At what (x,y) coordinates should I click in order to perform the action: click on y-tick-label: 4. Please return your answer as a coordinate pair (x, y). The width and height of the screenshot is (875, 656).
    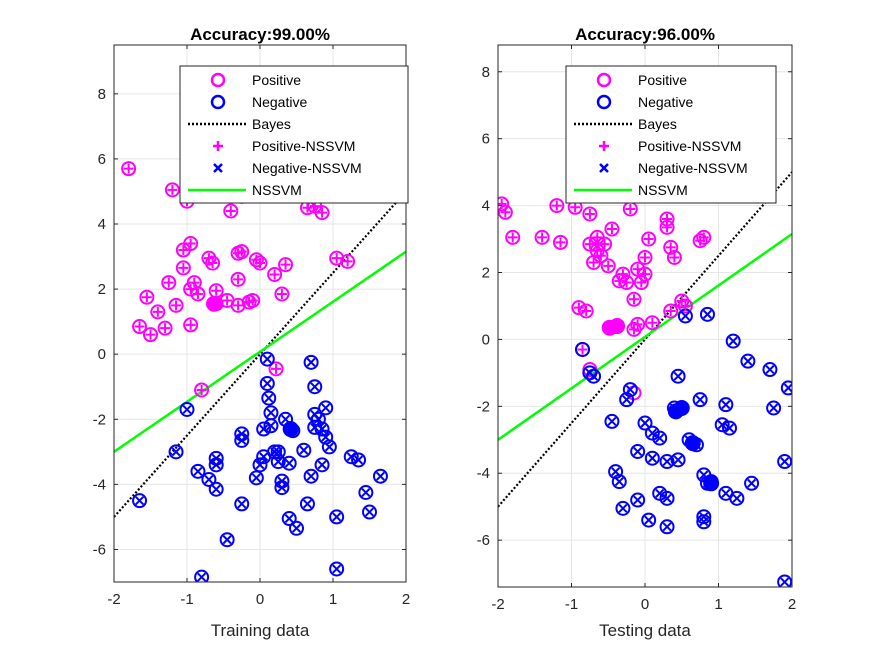
    Looking at the image, I should click on (102, 224).